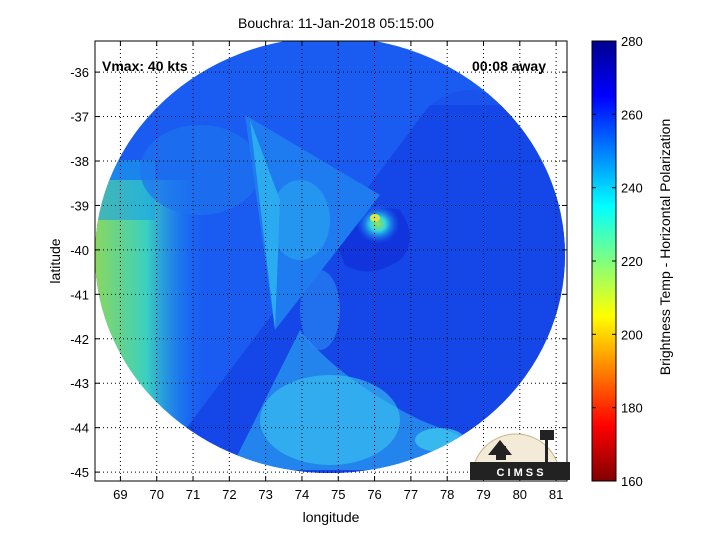 The image size is (720, 540). What do you see at coordinates (519, 473) in the screenshot?
I see `cimss-logo-text: C I M S S` at bounding box center [519, 473].